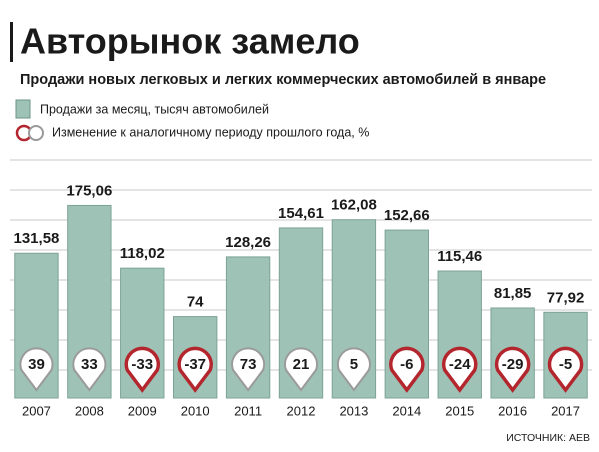 This screenshot has height=452, width=599. I want to click on change-label: 73, so click(248, 364).